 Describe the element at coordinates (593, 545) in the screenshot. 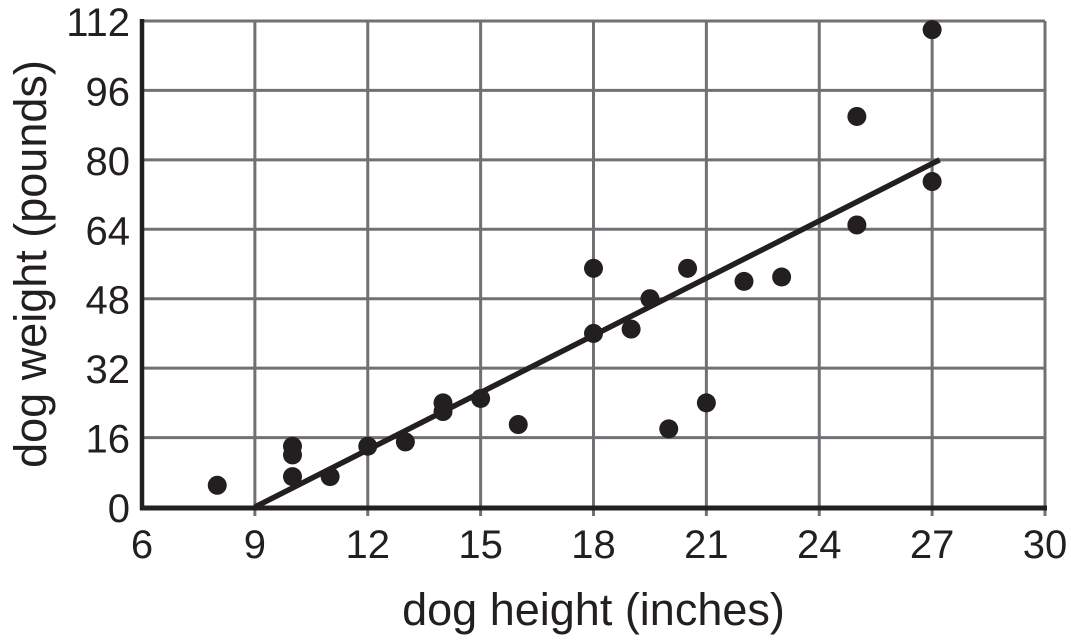

I see `x-tick-label-18: 18` at that location.